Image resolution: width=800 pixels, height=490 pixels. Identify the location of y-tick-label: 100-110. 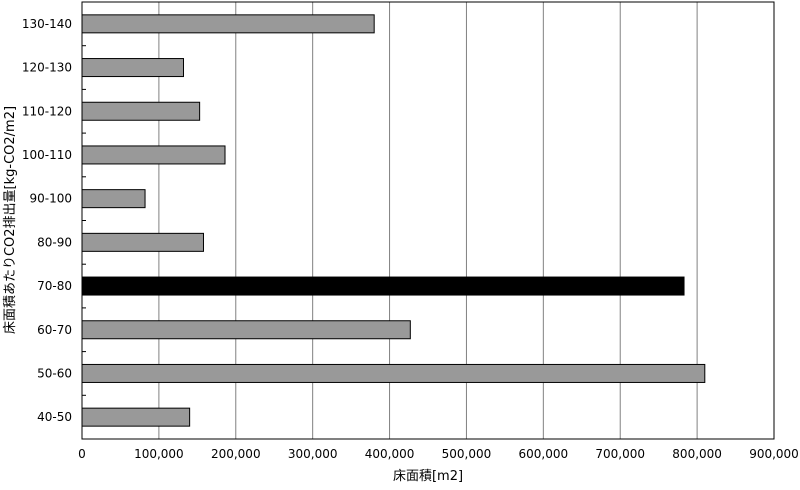
(47, 155).